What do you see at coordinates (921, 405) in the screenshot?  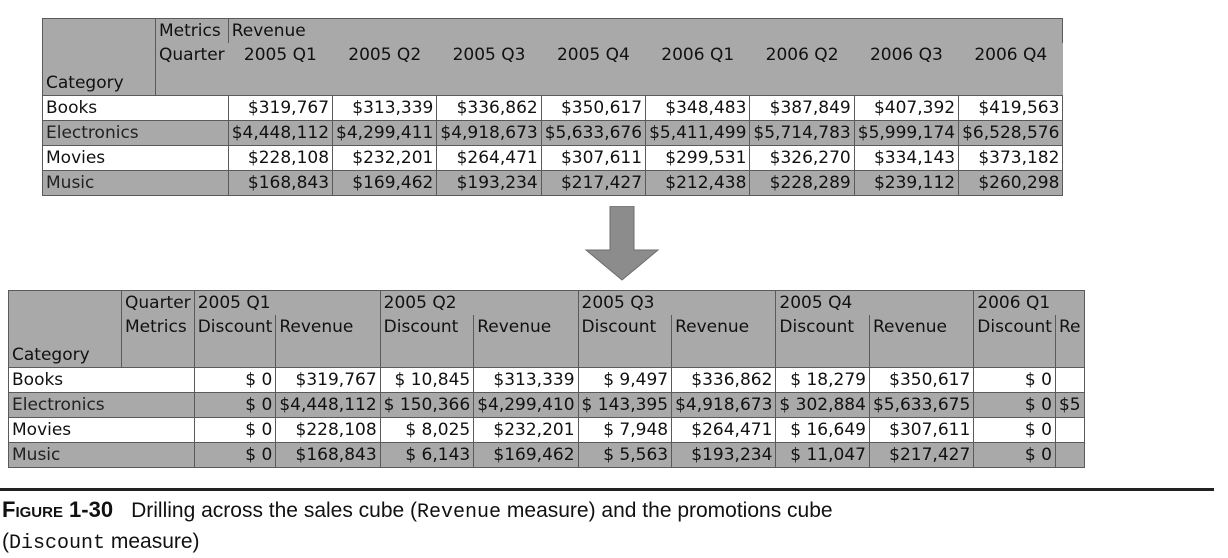 I see `value-cell: $5,633,675` at bounding box center [921, 405].